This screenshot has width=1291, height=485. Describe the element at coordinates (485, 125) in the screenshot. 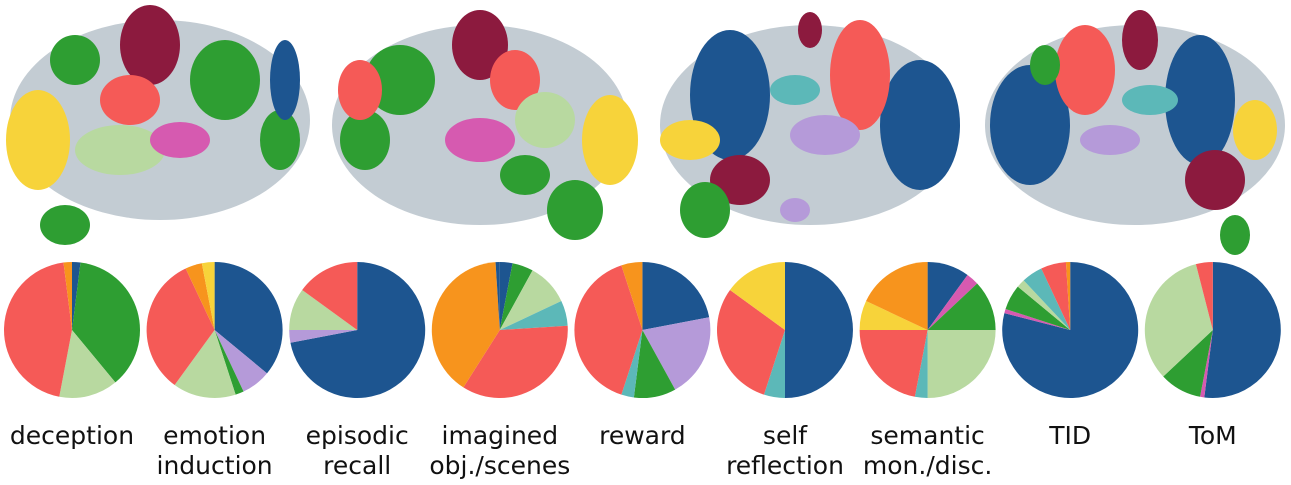

I see `brain-lateral-right` at that location.